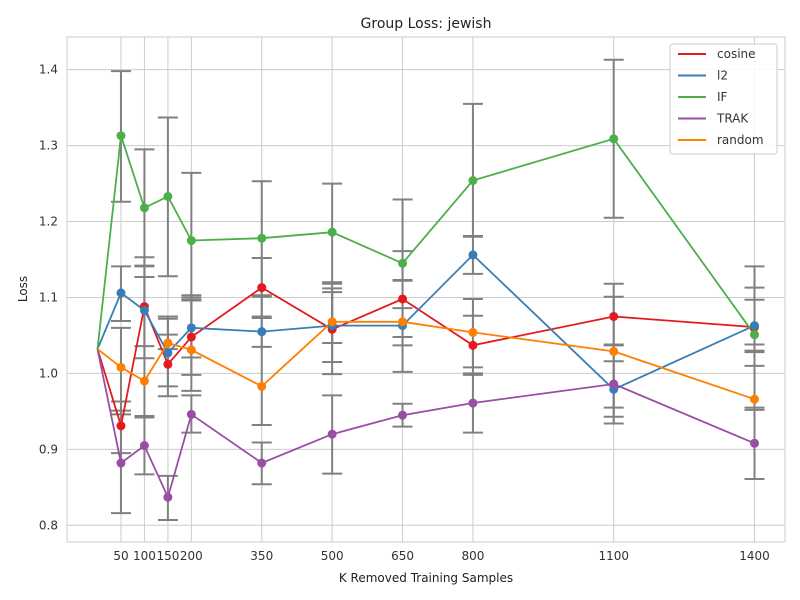 The width and height of the screenshot is (800, 600). I want to click on legend: cosine l2 IF TRAK random, so click(723, 99).